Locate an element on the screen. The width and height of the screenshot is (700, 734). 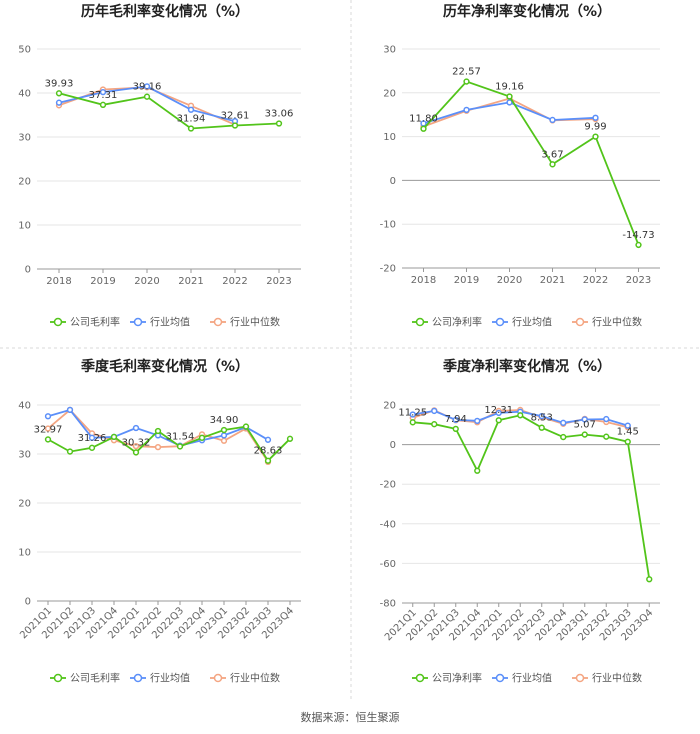
legend-label: 公司毛利率 is located at coordinates (95, 322).